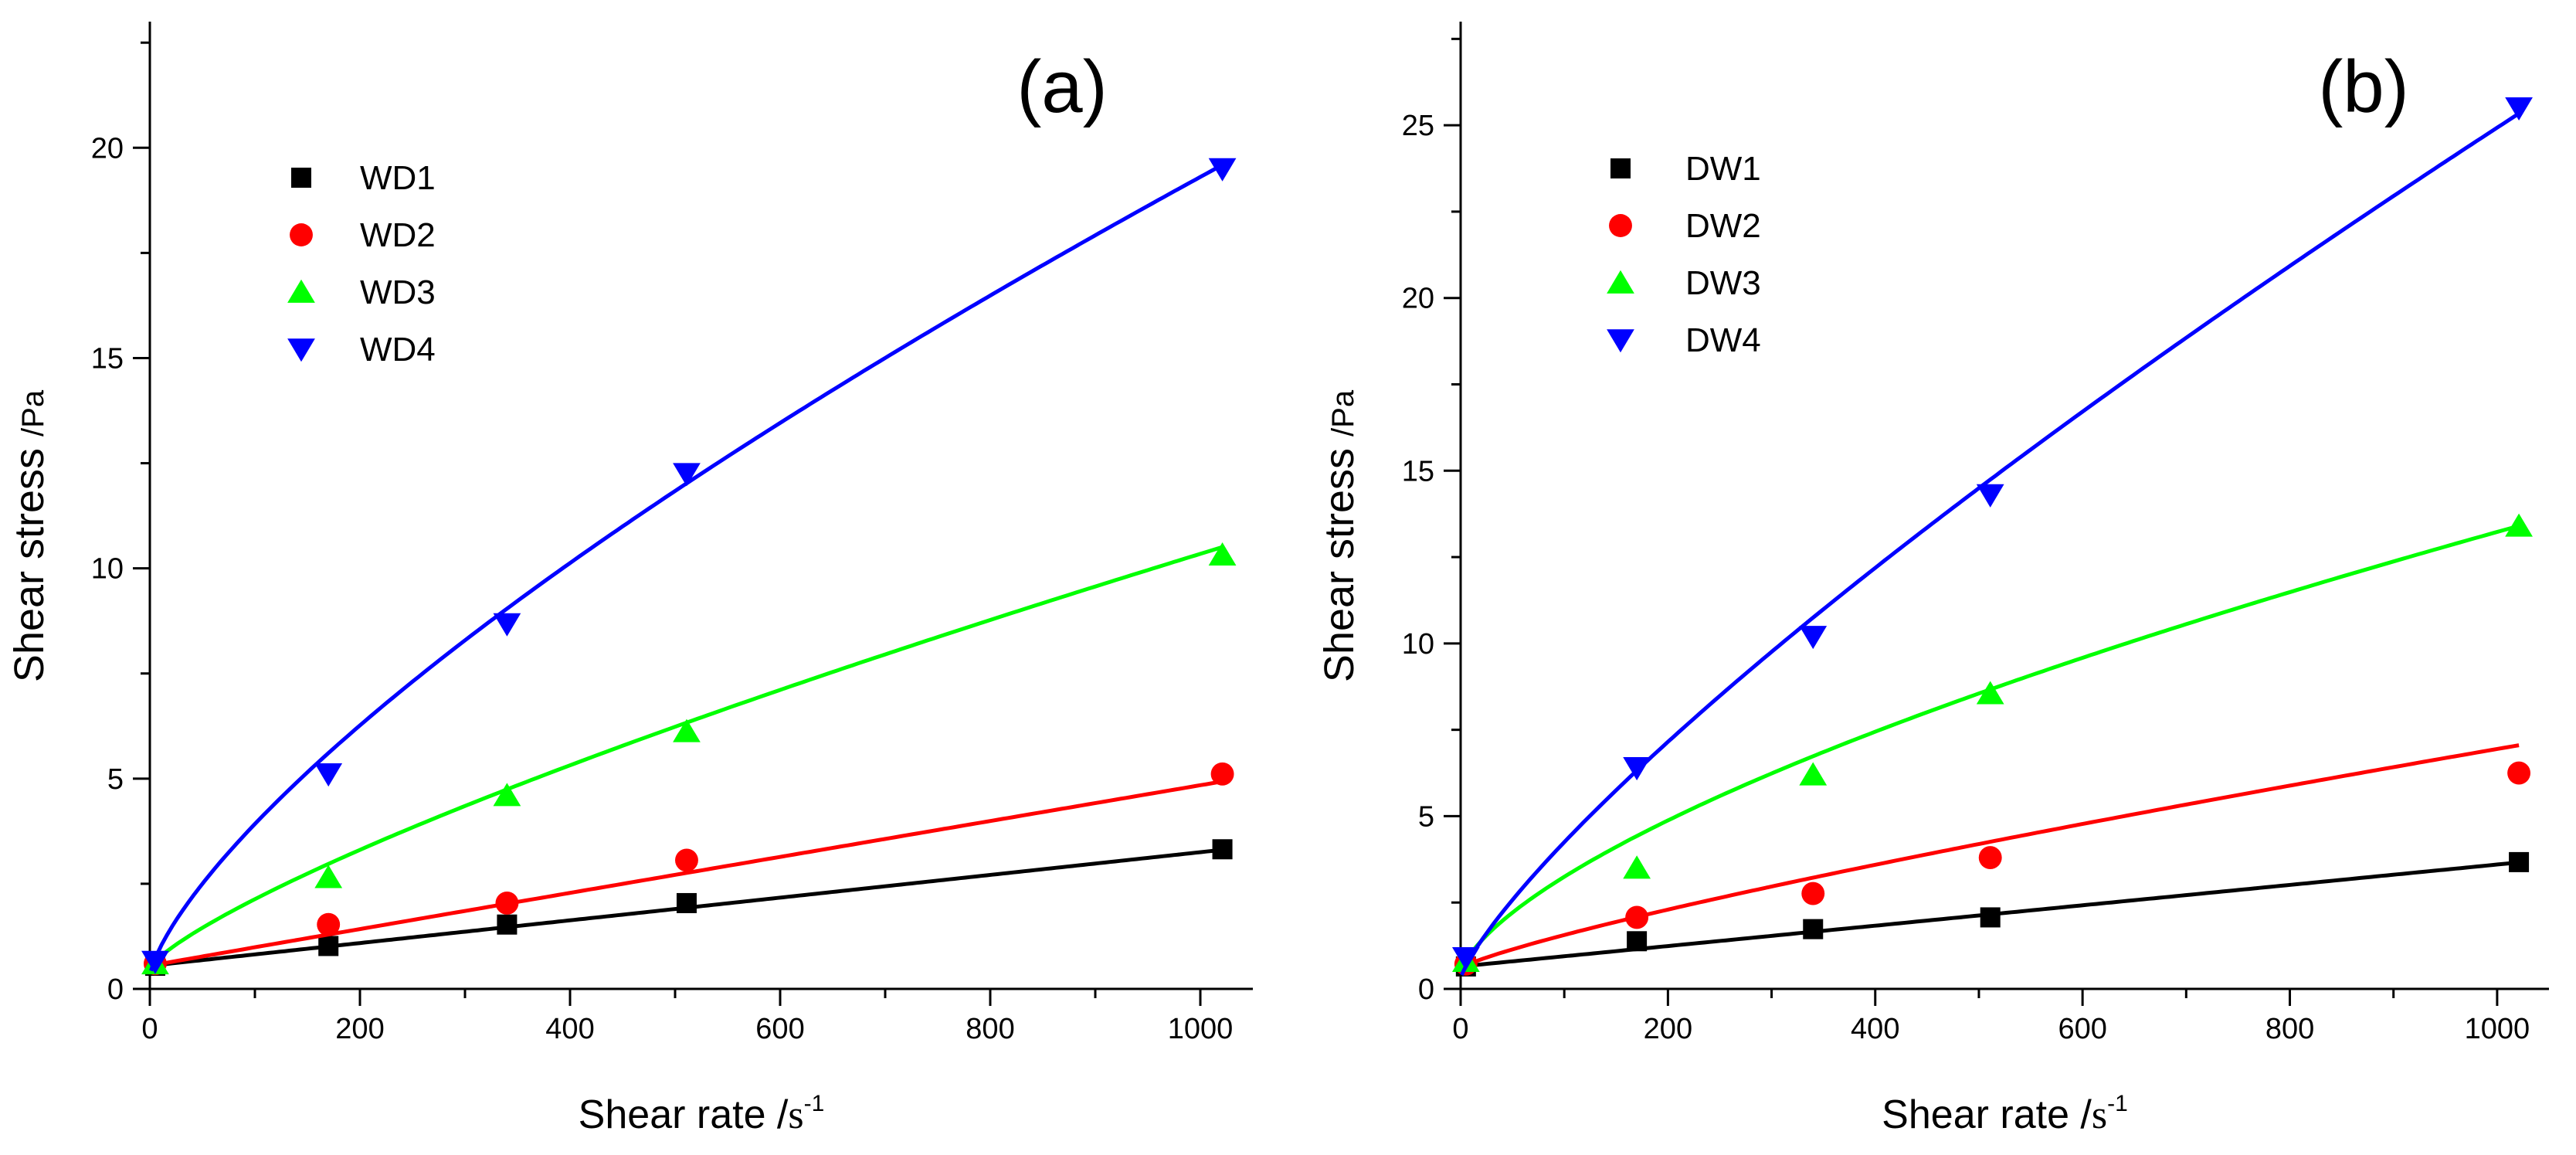 Image resolution: width=2576 pixels, height=1155 pixels. Describe the element at coordinates (301, 178) in the screenshot. I see `legend-marker-wd1` at that location.